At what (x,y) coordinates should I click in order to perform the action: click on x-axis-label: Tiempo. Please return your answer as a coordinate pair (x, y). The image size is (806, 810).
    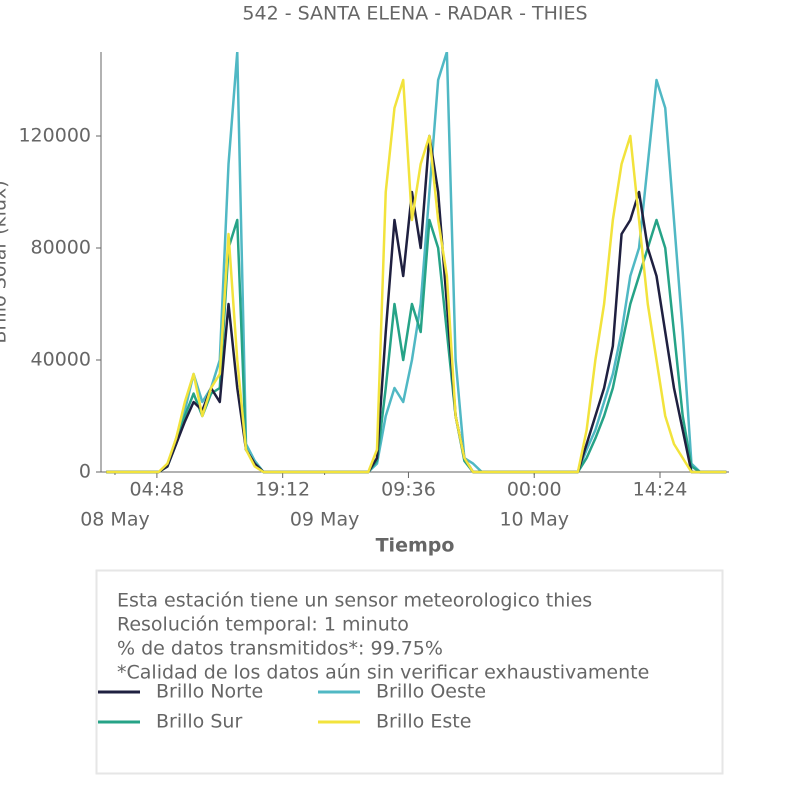
    Looking at the image, I should click on (415, 546).